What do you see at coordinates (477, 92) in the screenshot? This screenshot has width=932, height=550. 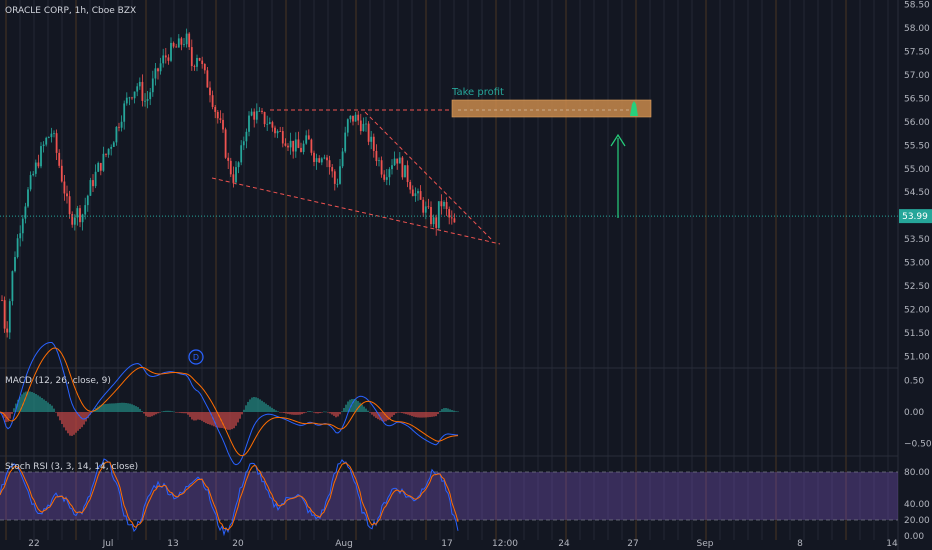 I see `take-profit-label: Take profit` at bounding box center [477, 92].